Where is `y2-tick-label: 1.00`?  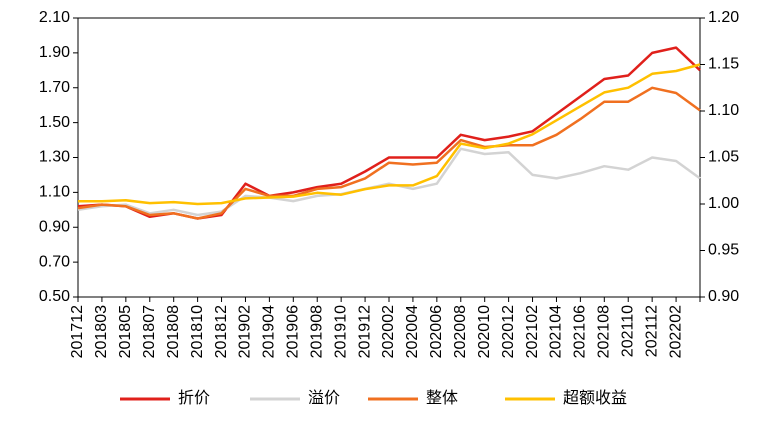 y2-tick-label: 1.00 is located at coordinates (723, 203).